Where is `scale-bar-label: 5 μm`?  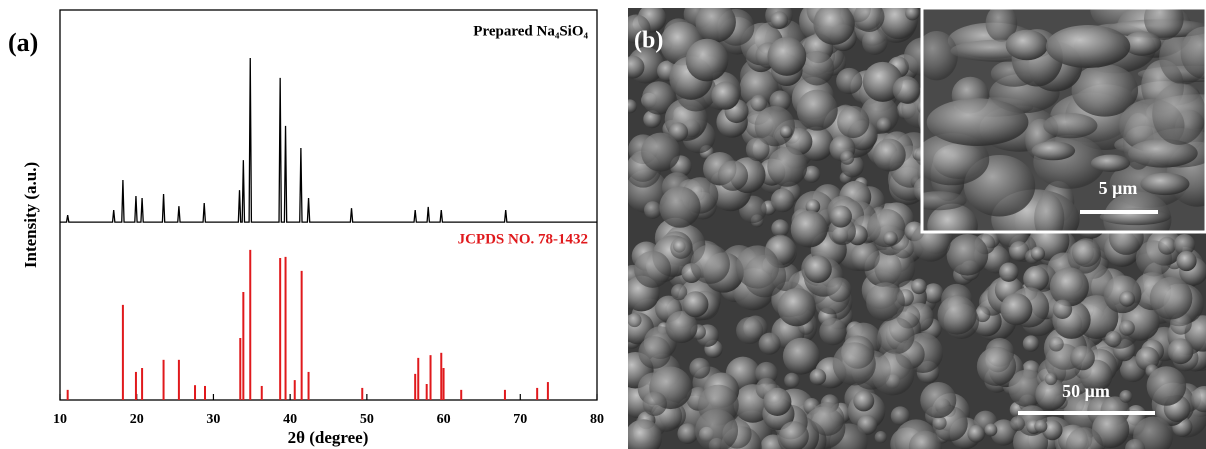 scale-bar-label: 5 μm is located at coordinates (1118, 188).